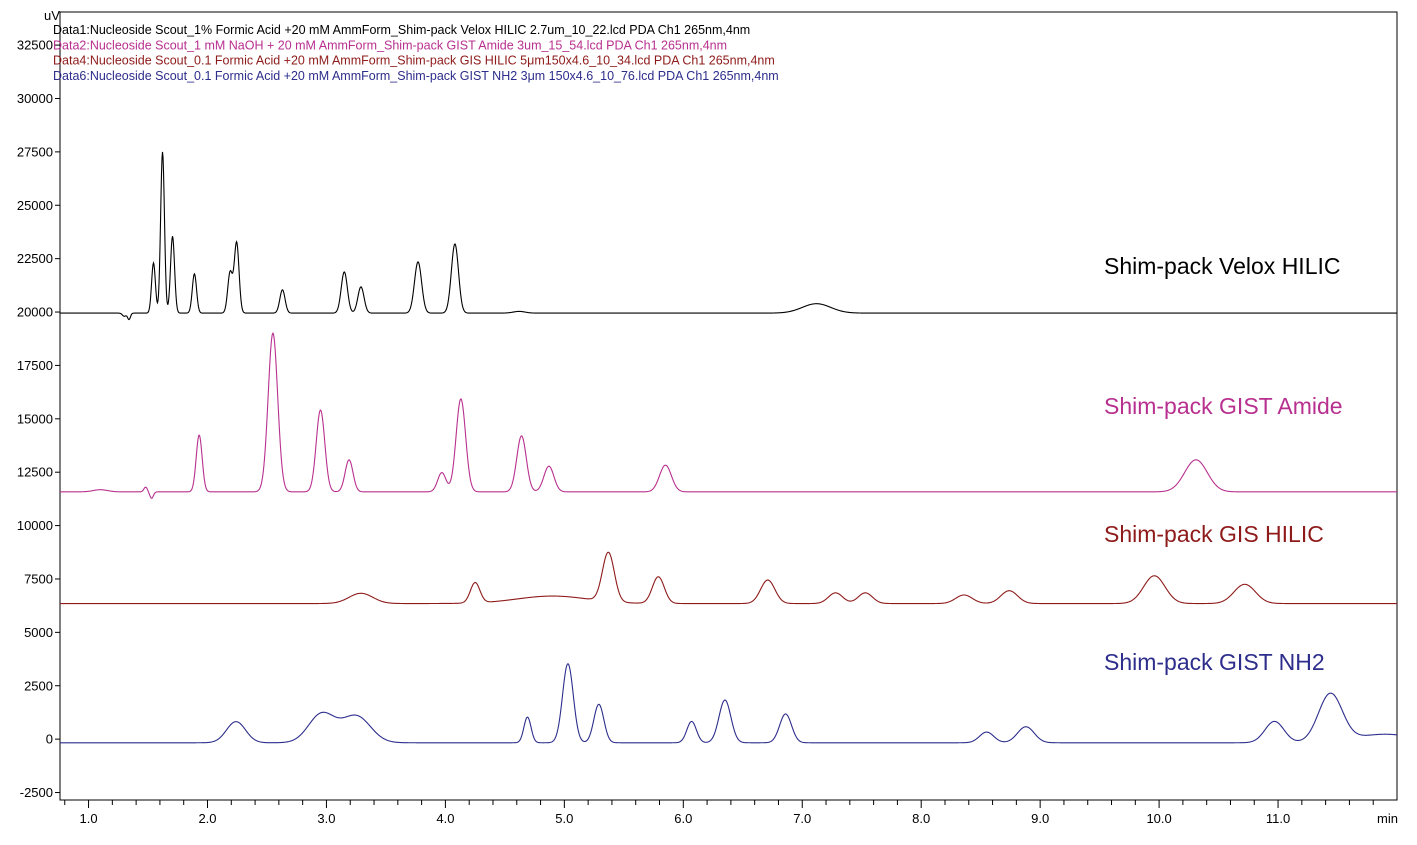  I want to click on y-tick-label: 25000, so click(35, 205).